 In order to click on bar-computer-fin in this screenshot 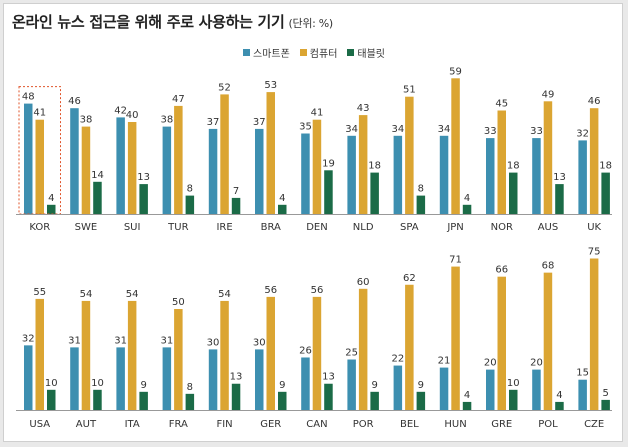, I will do `click(224, 355)`.